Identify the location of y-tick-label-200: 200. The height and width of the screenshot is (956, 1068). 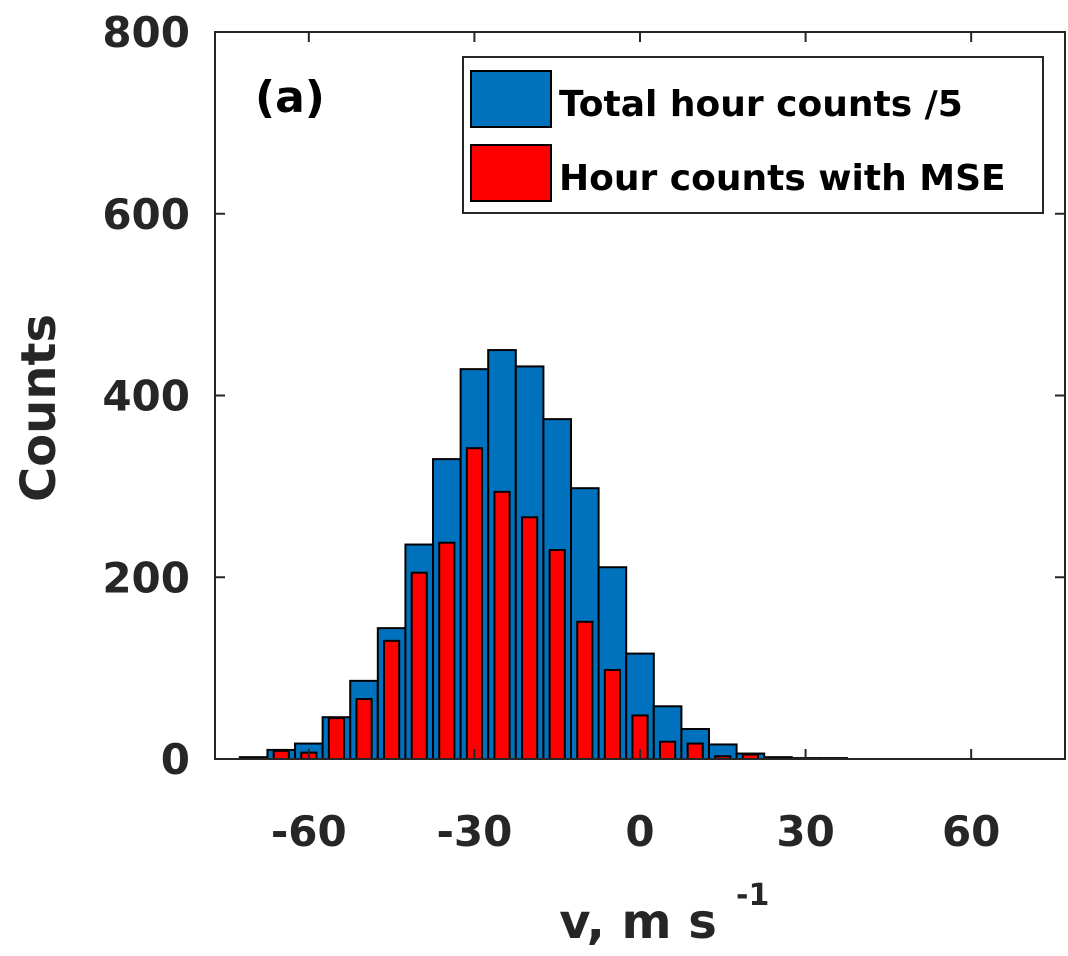
(146, 577).